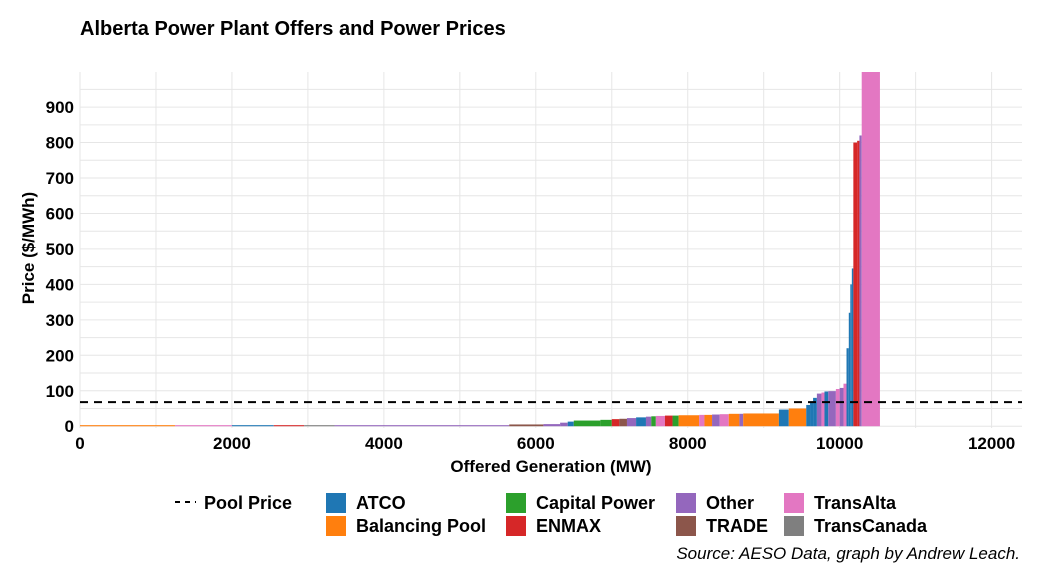  What do you see at coordinates (688, 443) in the screenshot?
I see `x-tick-label: 8000` at bounding box center [688, 443].